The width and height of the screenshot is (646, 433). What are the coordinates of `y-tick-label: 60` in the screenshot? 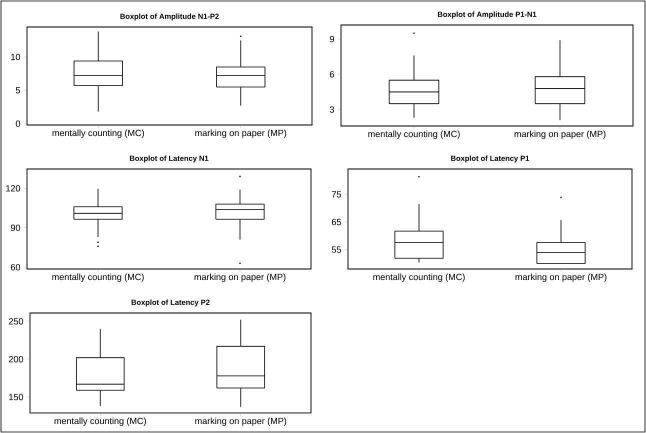 It's located at (15, 267).